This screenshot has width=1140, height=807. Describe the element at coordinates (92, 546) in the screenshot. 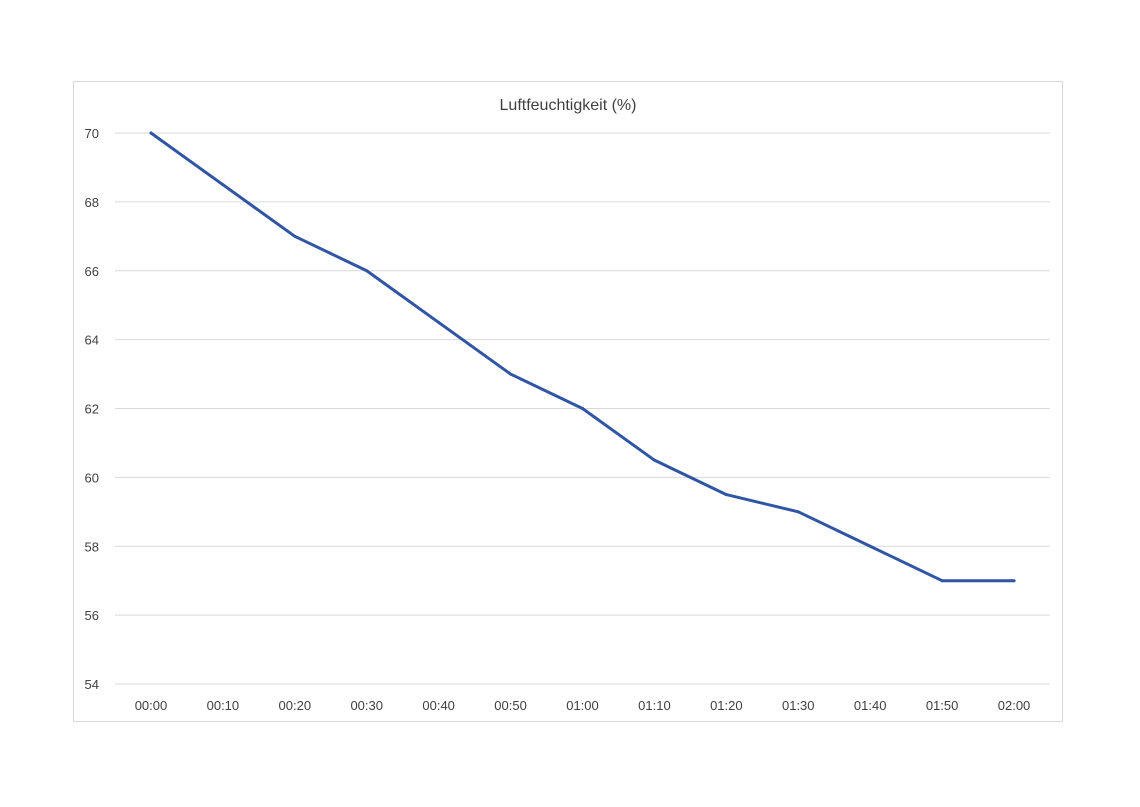

I see `y-tick-label: 58` at that location.